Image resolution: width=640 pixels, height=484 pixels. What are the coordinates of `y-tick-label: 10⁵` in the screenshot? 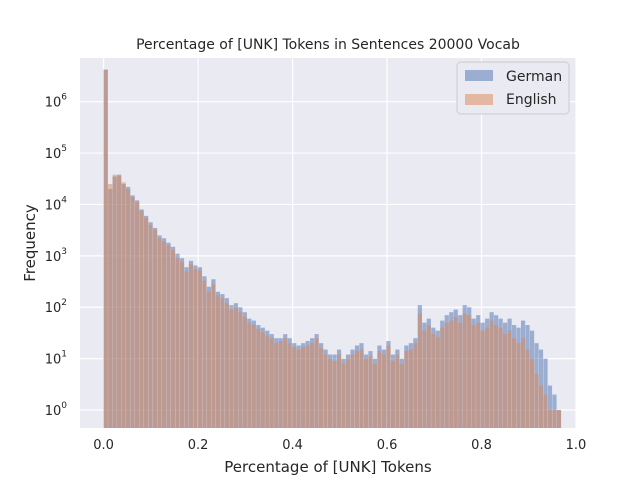 It's located at (56, 153).